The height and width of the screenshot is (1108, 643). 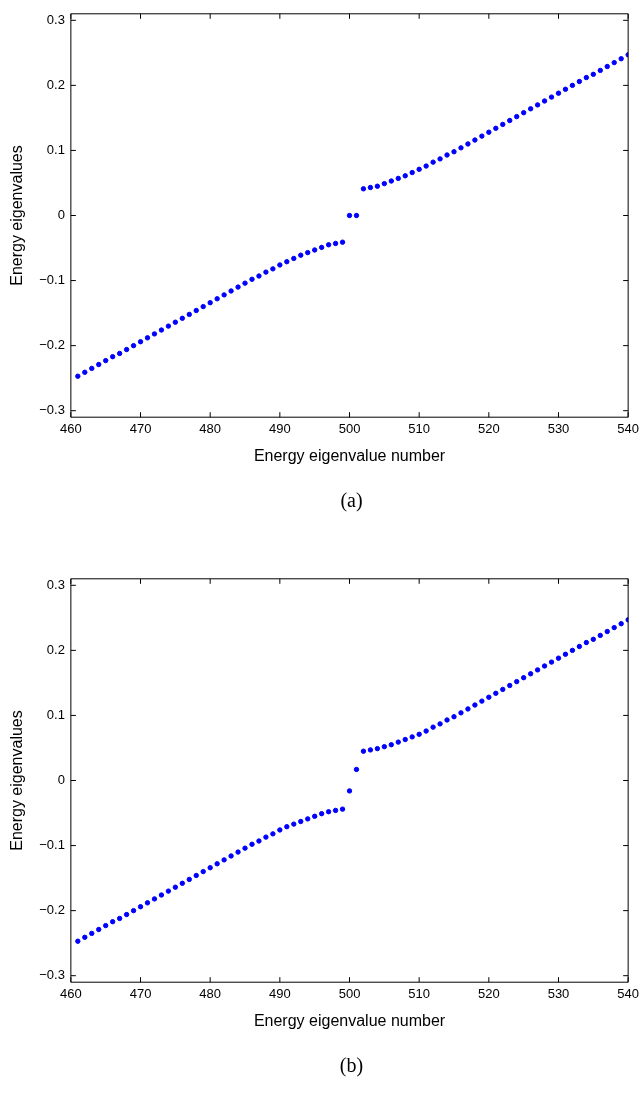 What do you see at coordinates (351, 1066) in the screenshot?
I see `text: (b)` at bounding box center [351, 1066].